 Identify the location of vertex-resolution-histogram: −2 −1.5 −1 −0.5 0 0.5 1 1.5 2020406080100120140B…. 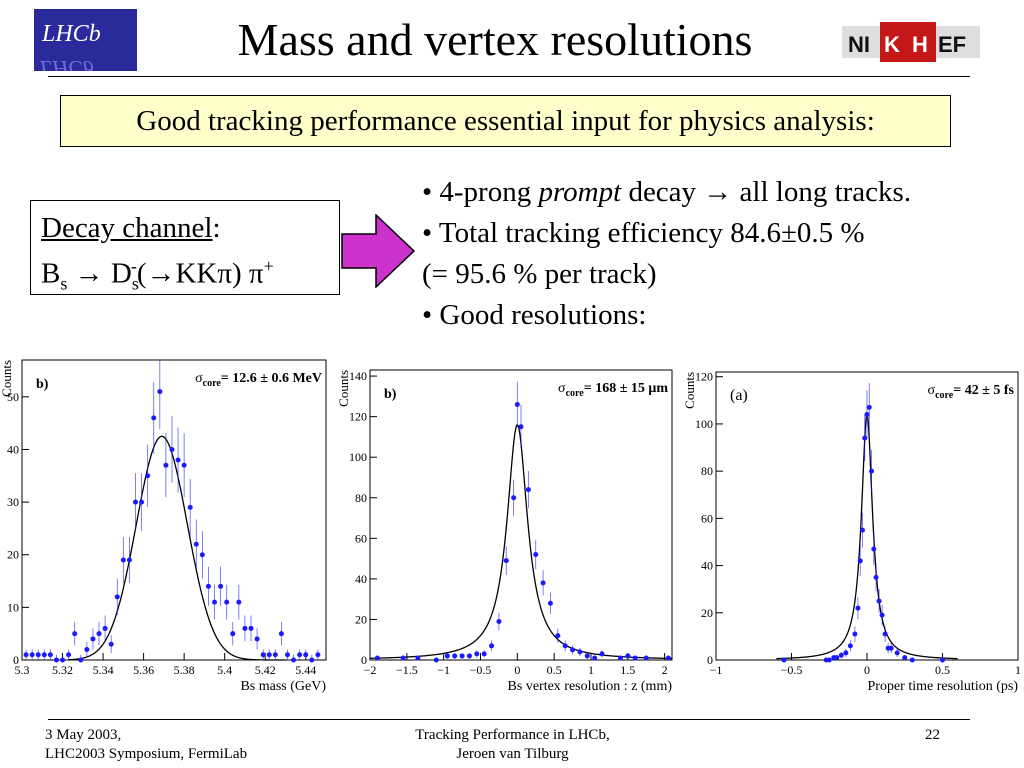
(504, 531).